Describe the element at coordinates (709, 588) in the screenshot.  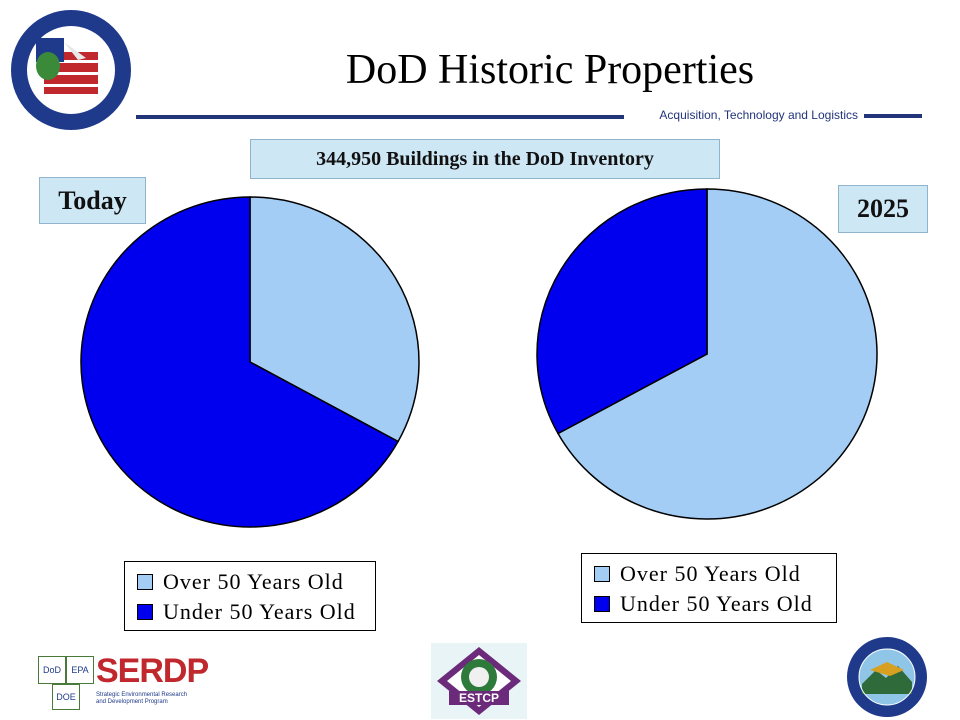
I see `legend-2025: Over 50 Years Old Under 50 Years Old` at that location.